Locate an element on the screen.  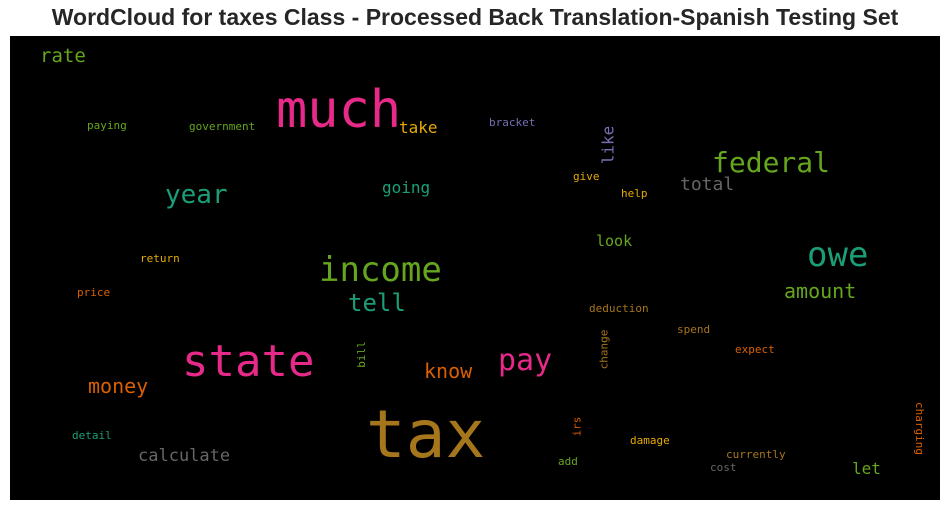
word-help: help is located at coordinates (634, 193).